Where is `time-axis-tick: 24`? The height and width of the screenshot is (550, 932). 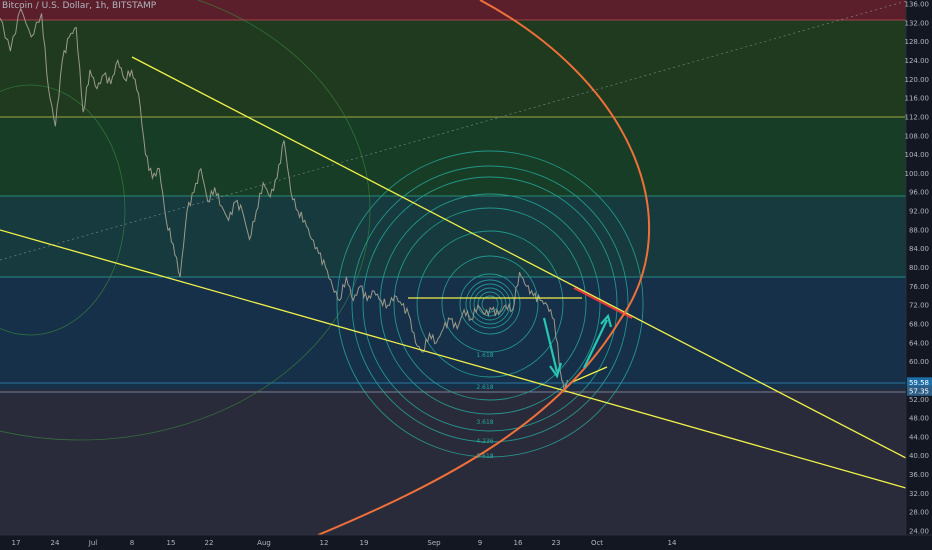 time-axis-tick: 24 is located at coordinates (55, 543).